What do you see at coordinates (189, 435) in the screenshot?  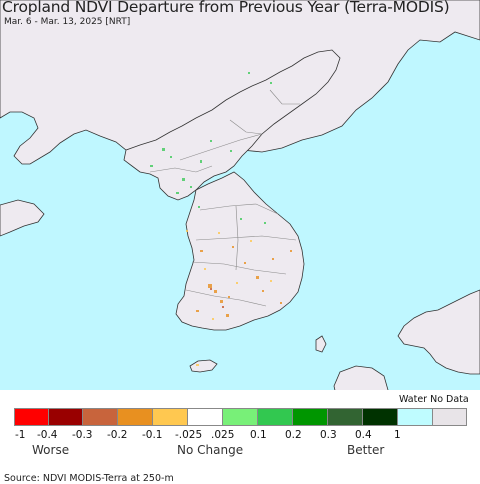 I see `legend-tick: -.025` at bounding box center [189, 435].